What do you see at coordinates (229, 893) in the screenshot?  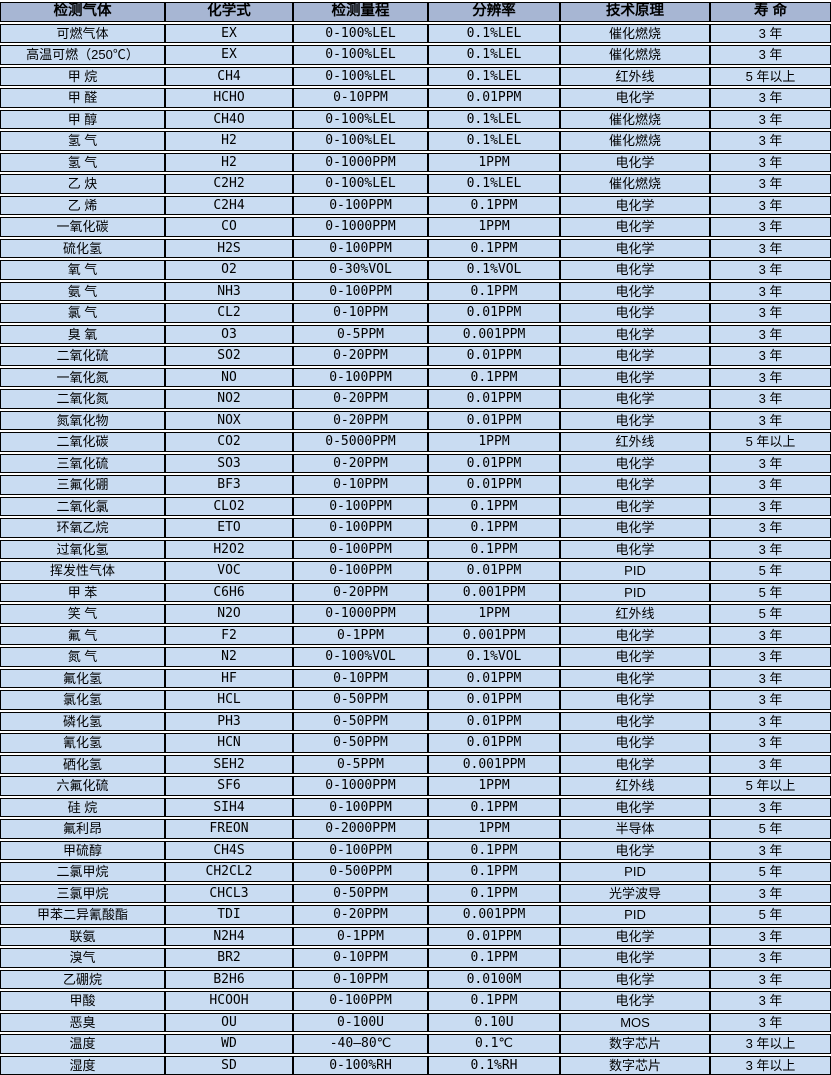 I see `cell-formula: CHCL3` at bounding box center [229, 893].